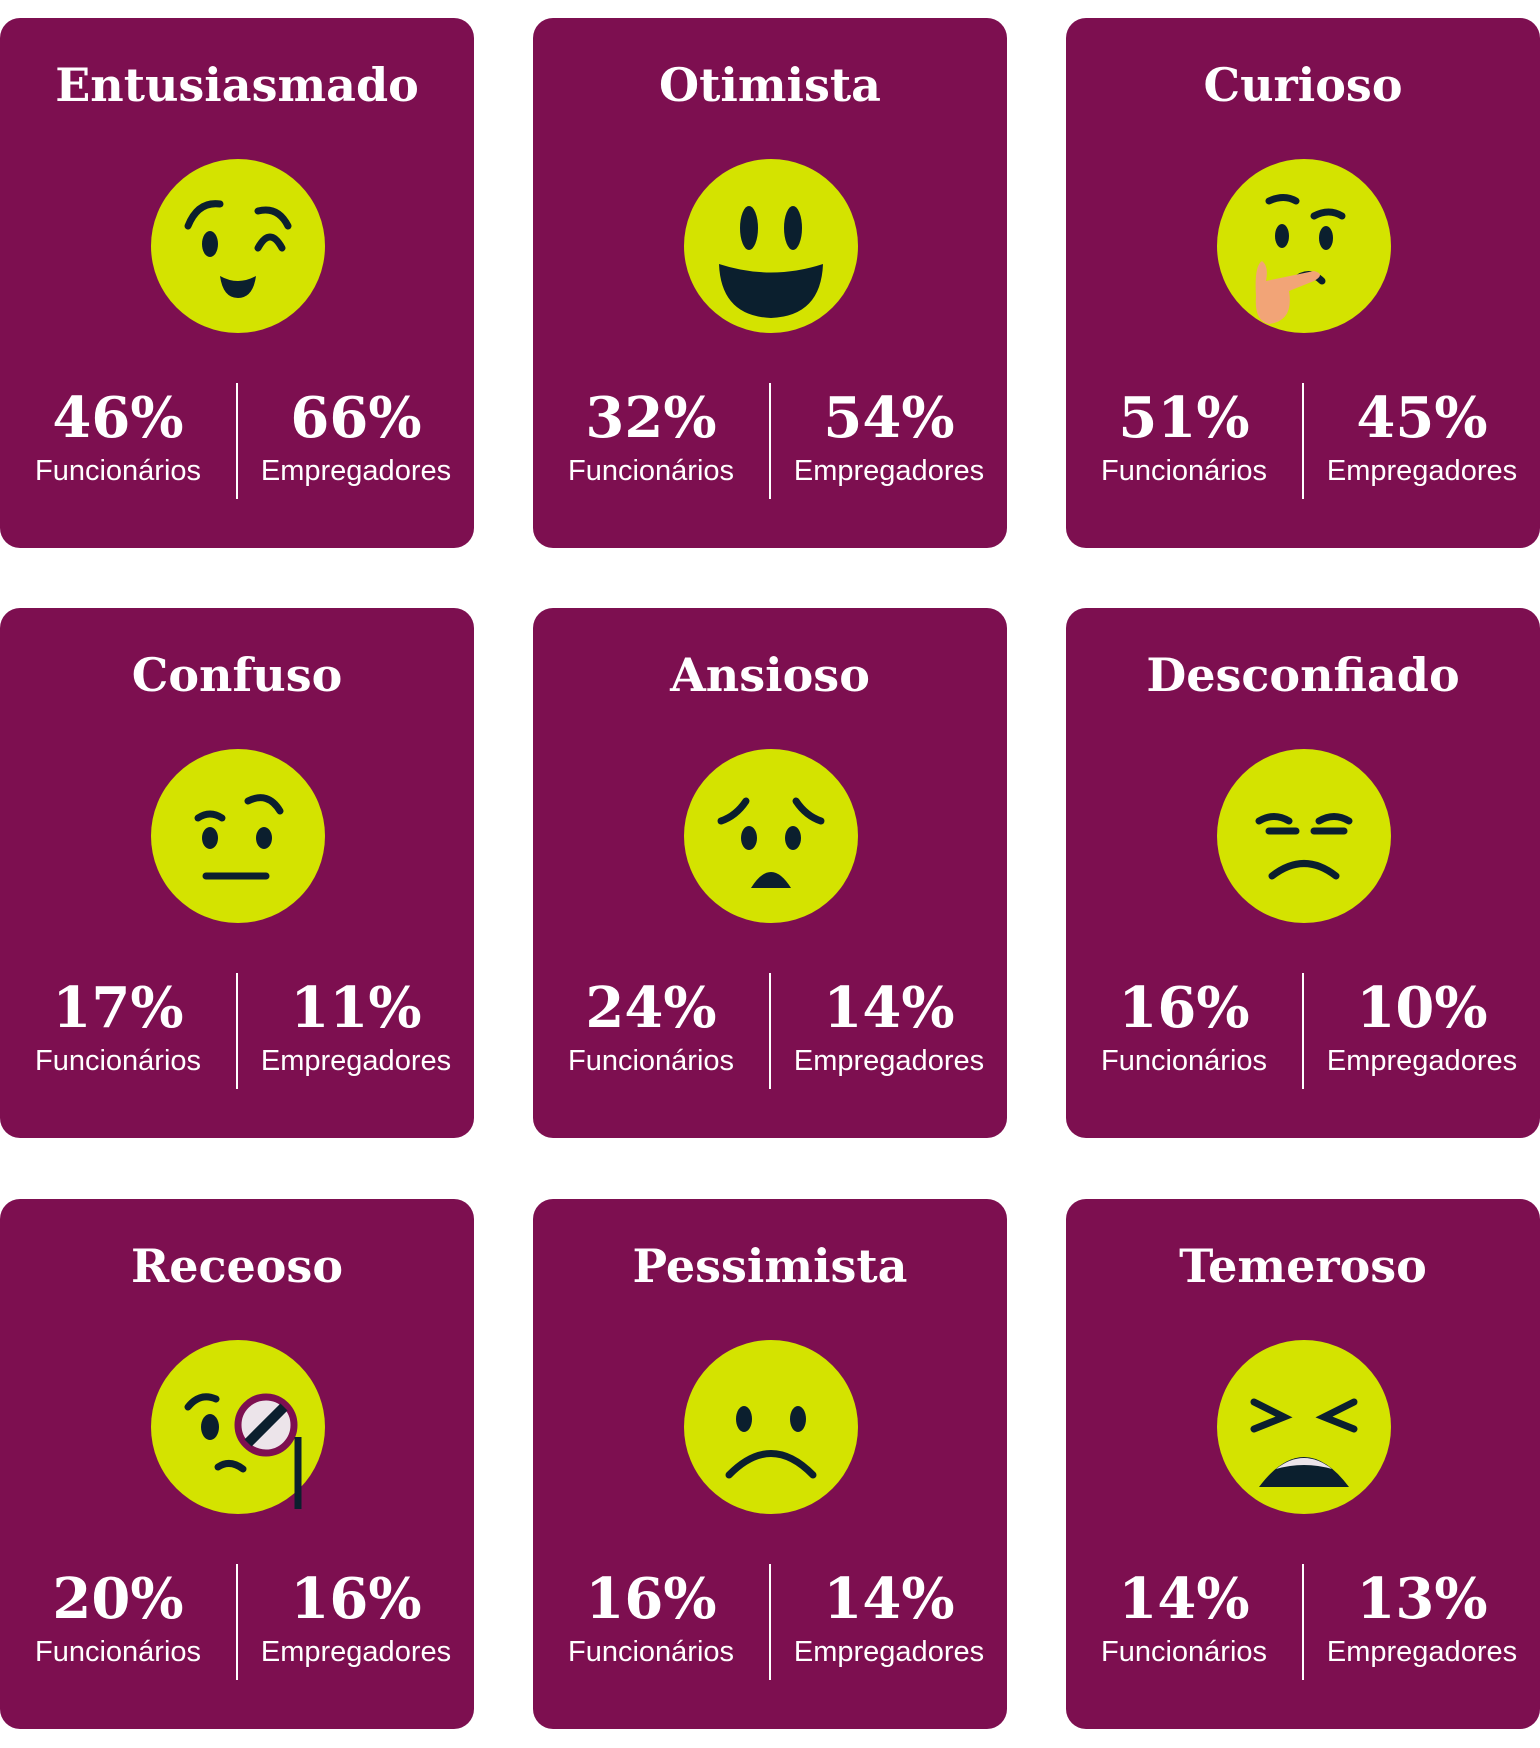  Describe the element at coordinates (889, 418) in the screenshot. I see `employers-percent: 54%` at that location.